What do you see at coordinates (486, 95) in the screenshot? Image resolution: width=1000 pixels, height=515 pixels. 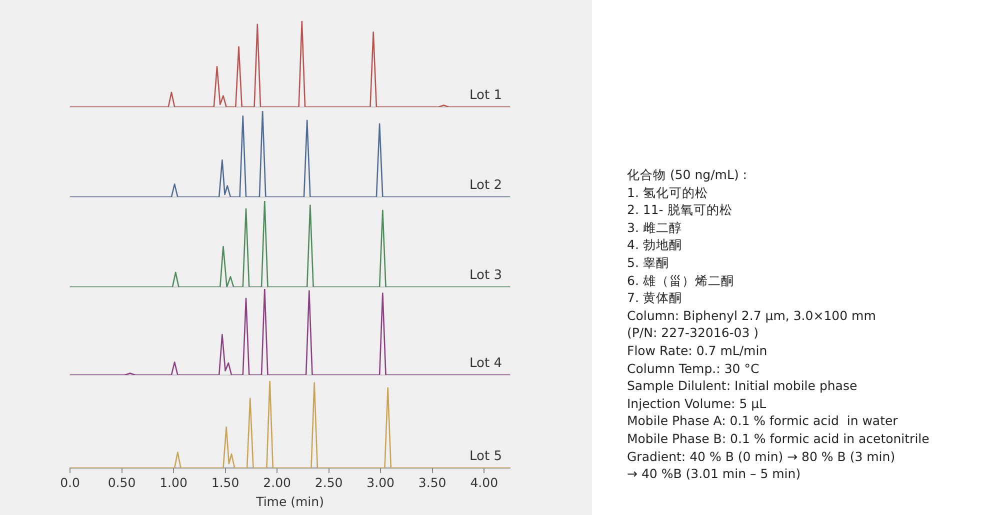 I see `series-label: Lot 1` at bounding box center [486, 95].